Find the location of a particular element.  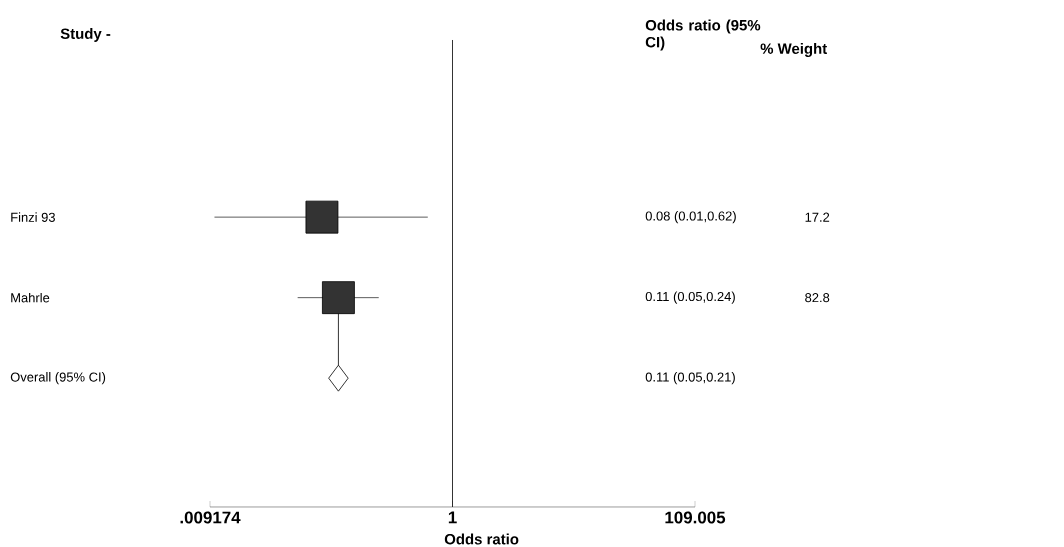

y-tick-label: Mahrle is located at coordinates (30, 297).